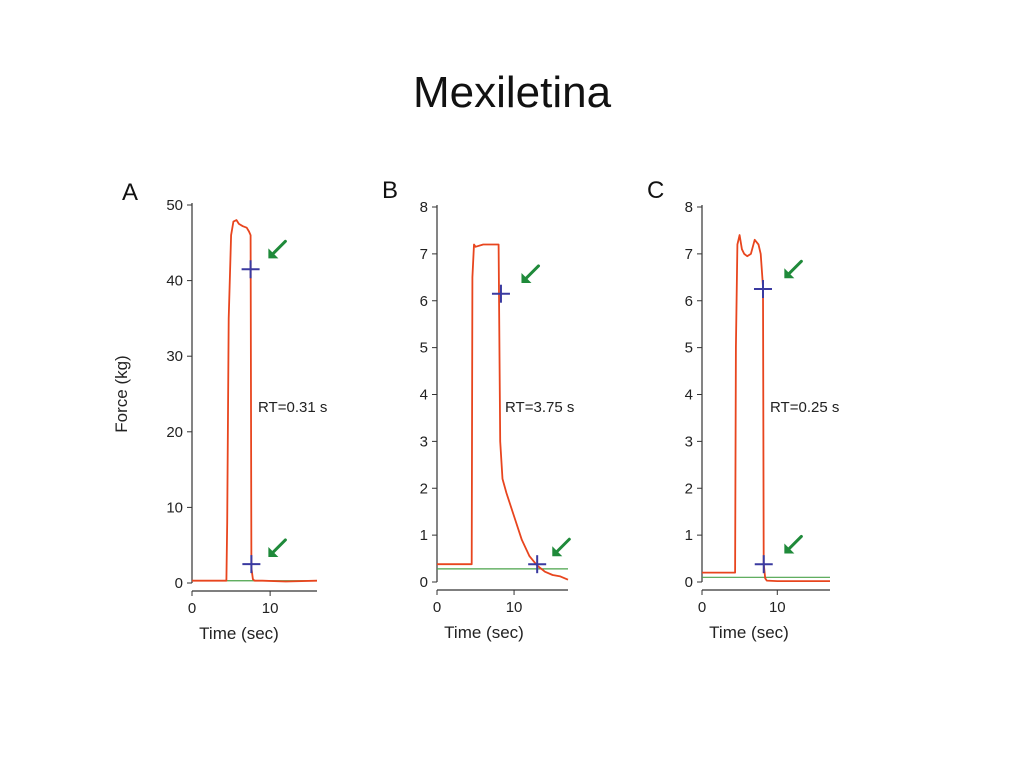 Image resolution: width=1024 pixels, height=768 pixels. Describe the element at coordinates (174, 432) in the screenshot. I see `y-tick-label: 20` at that location.